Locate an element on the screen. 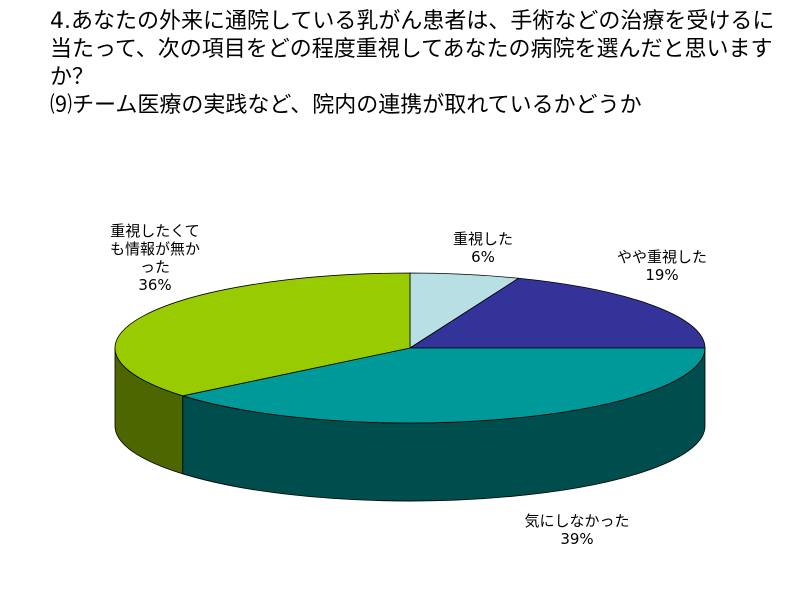  label-category: 重視した is located at coordinates (482, 239).